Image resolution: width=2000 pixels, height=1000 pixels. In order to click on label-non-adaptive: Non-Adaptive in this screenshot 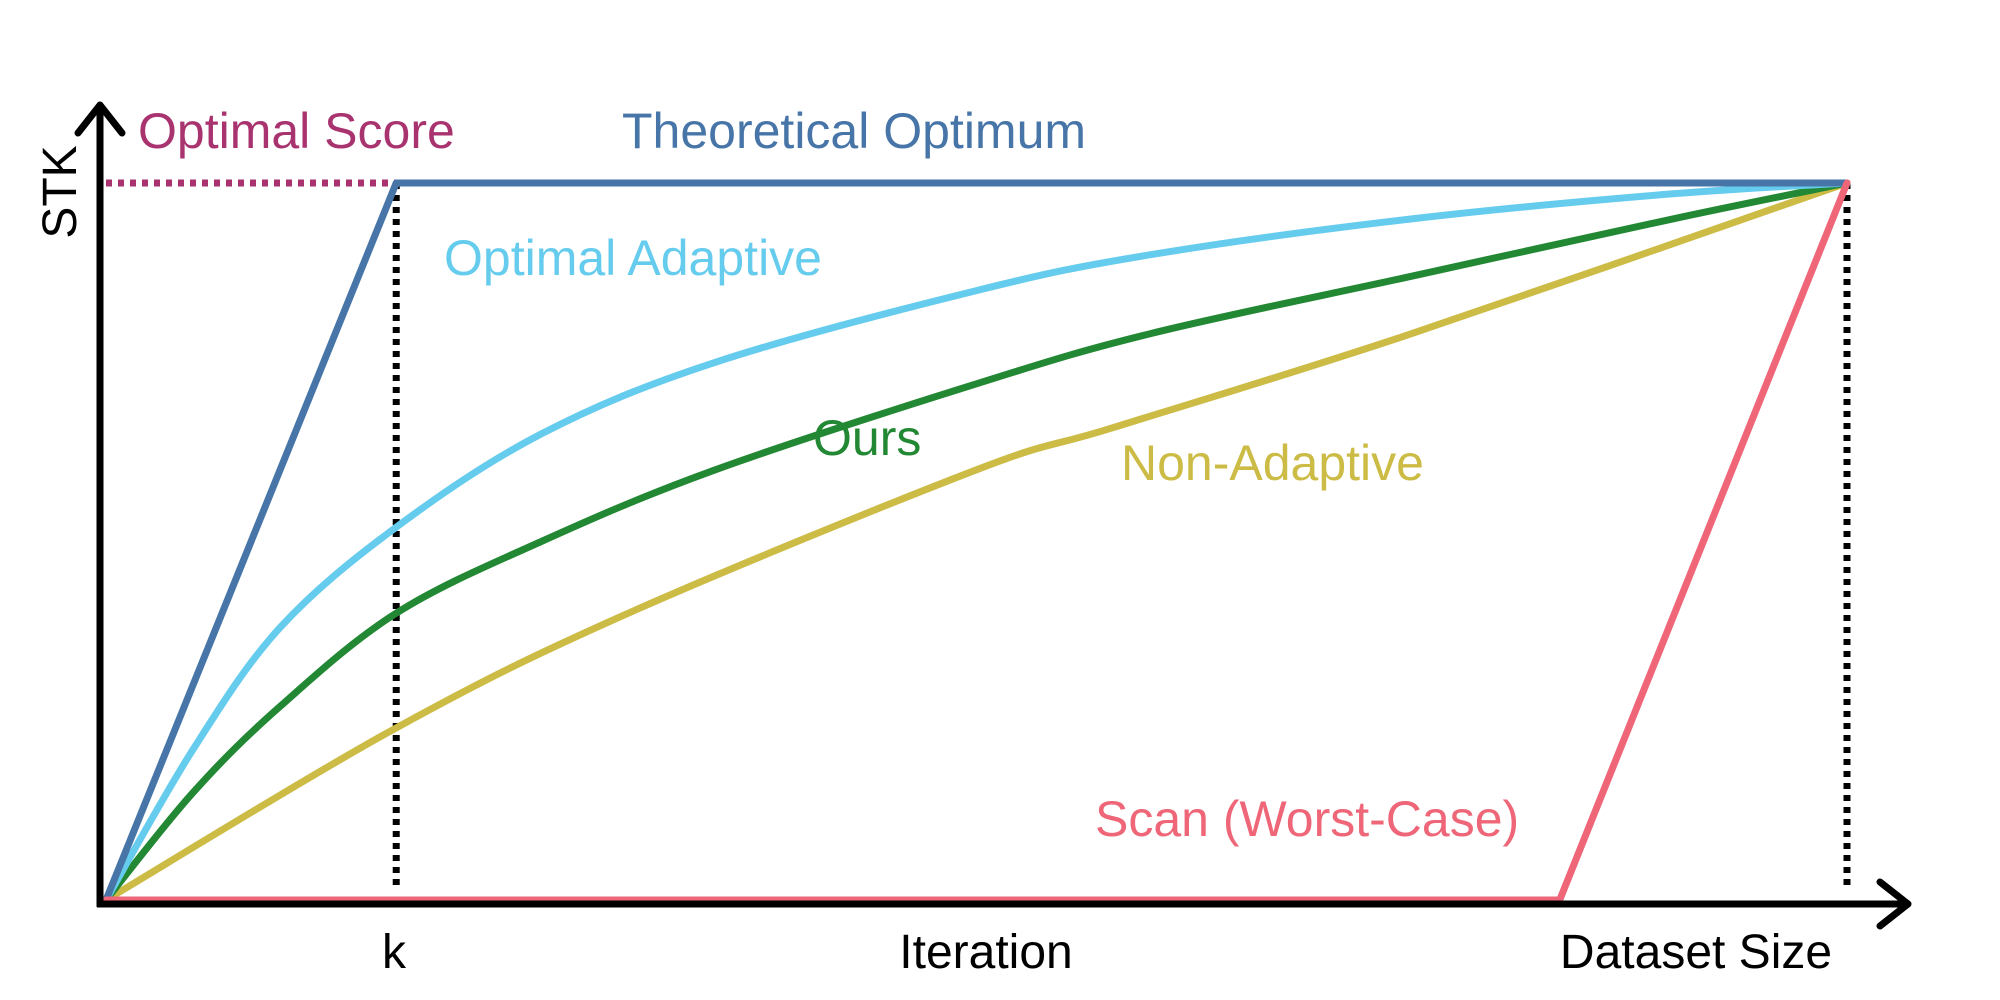, I will do `click(1272, 463)`.